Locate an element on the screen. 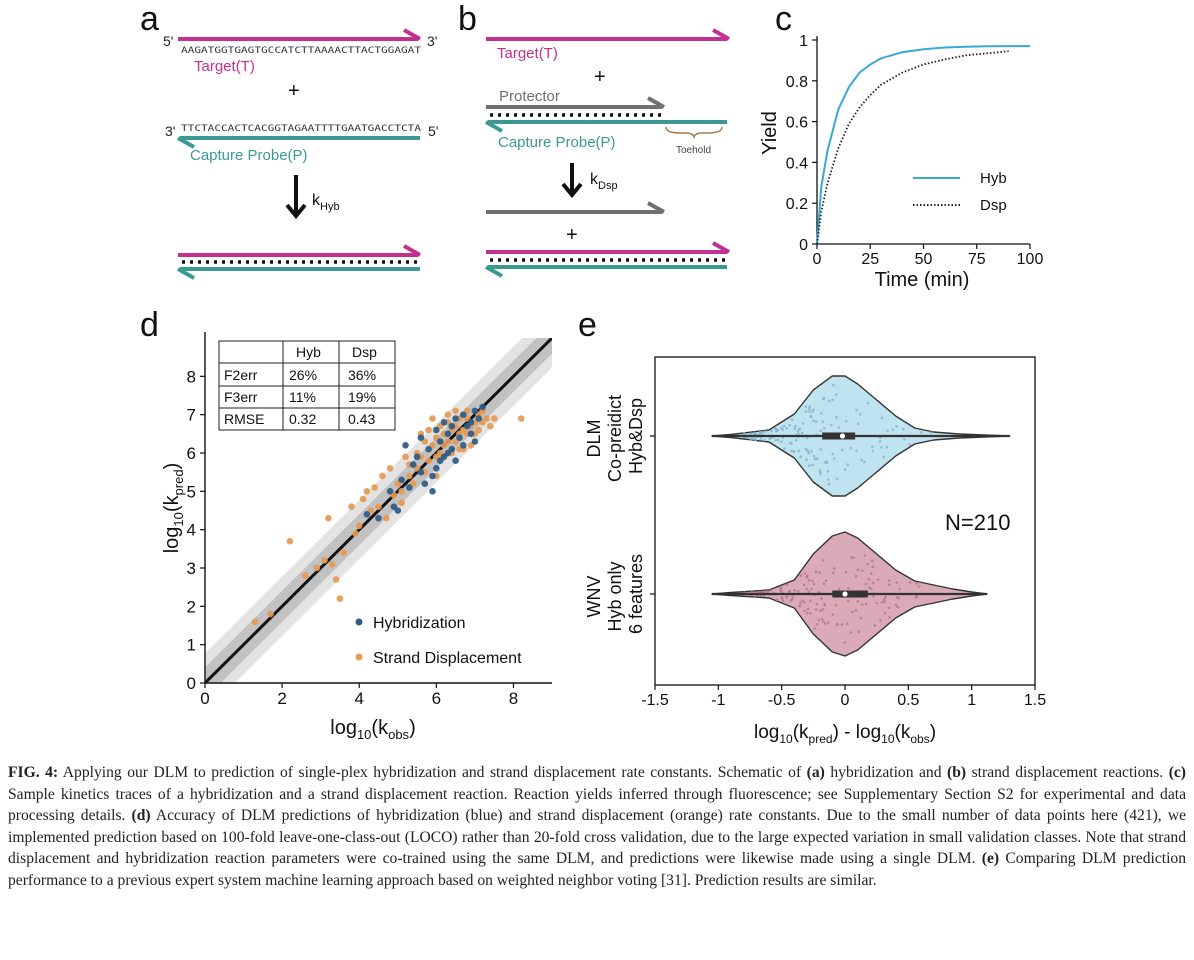  d-y-tick-label: 8 is located at coordinates (191, 376).